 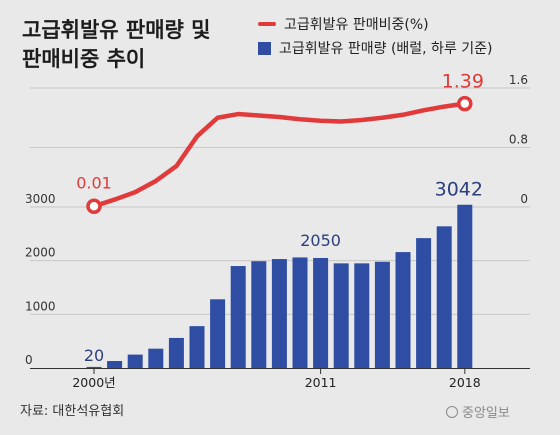 What do you see at coordinates (40, 306) in the screenshot?
I see `y-left-tick-label: 1000` at bounding box center [40, 306].